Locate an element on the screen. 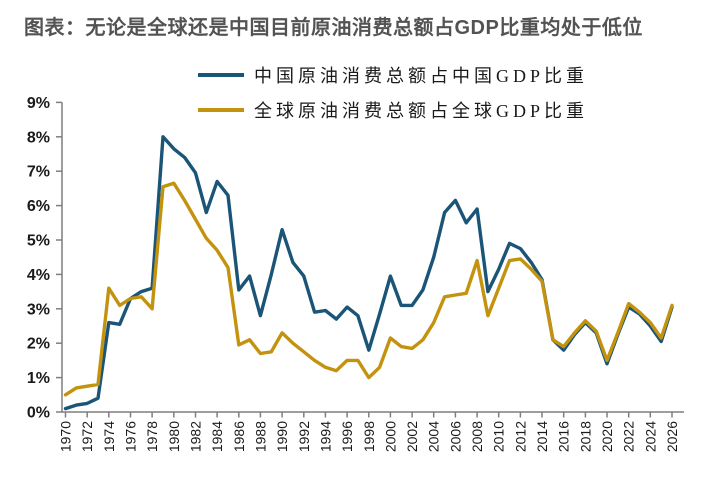  x-tick-label: 1984 is located at coordinates (217, 436).